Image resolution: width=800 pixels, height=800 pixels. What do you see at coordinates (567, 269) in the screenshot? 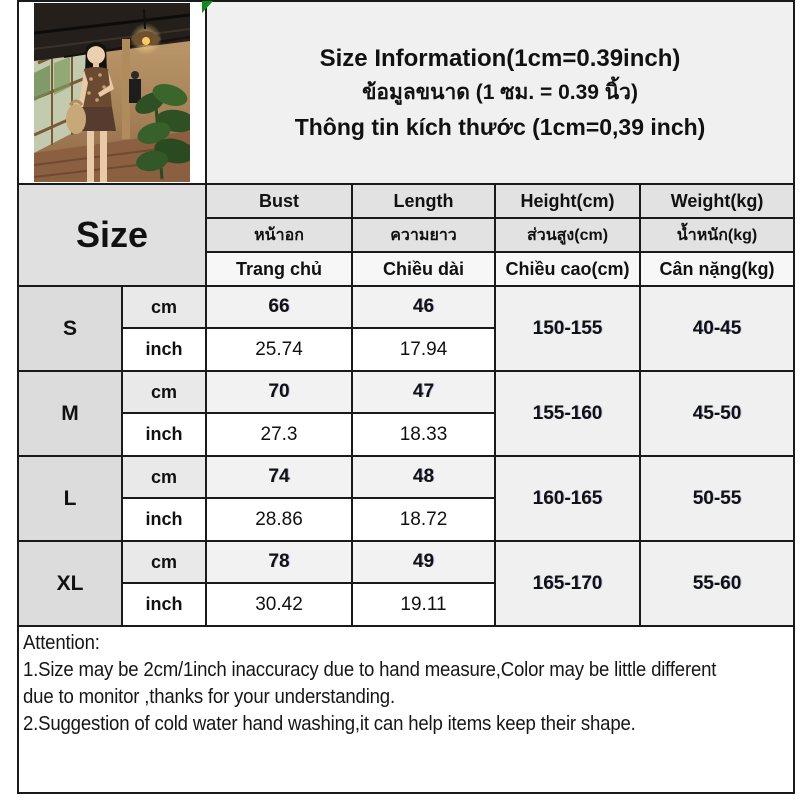
I see `col-header-height-vi: Chiều cao(cm)` at bounding box center [567, 269].